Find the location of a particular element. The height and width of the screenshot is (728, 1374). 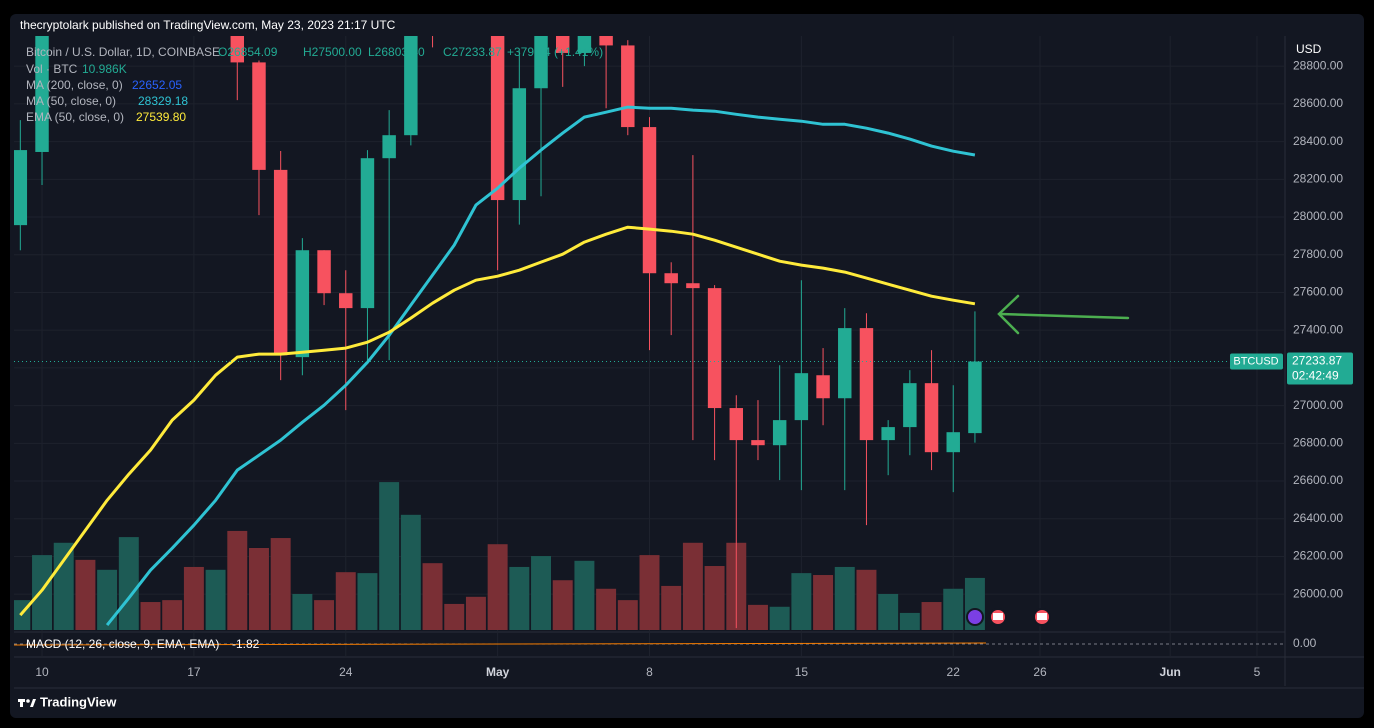

x-tick-label: 26 is located at coordinates (1040, 672).